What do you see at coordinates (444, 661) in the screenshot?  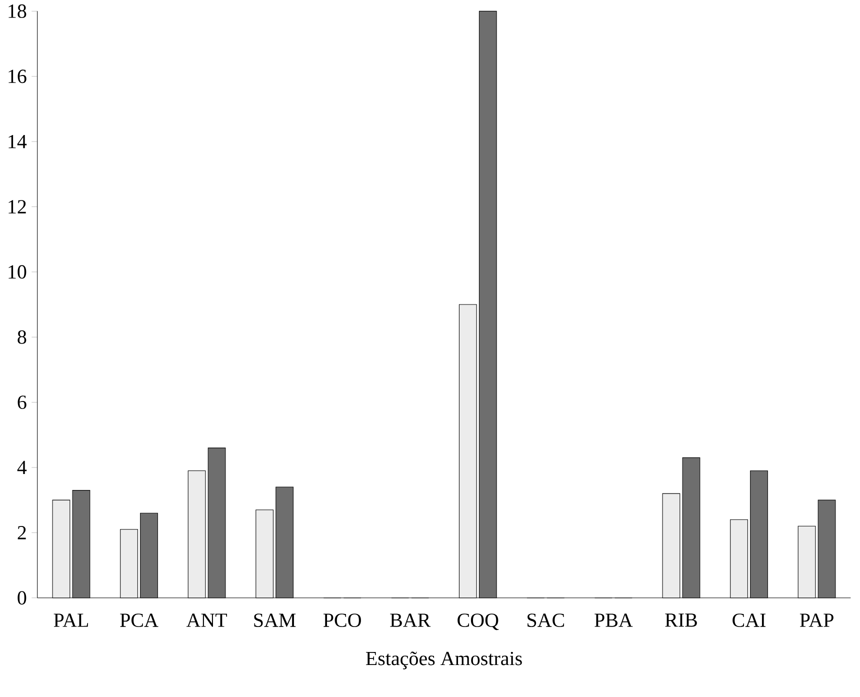 I see `x-axis-title: Estações Amostrais` at bounding box center [444, 661].